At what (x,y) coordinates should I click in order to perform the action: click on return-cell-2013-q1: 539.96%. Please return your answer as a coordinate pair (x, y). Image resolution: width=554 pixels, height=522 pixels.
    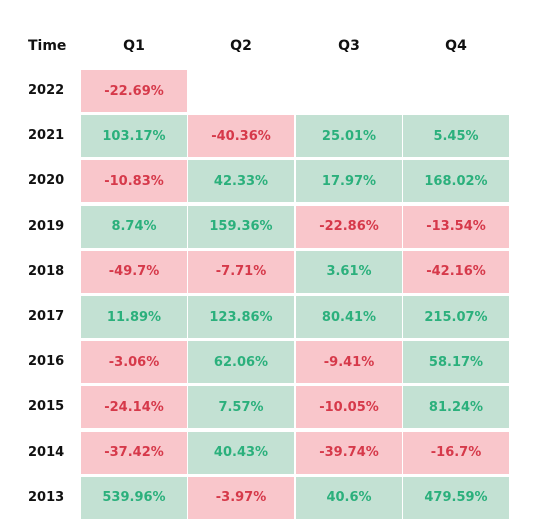
    Looking at the image, I should click on (134, 497).